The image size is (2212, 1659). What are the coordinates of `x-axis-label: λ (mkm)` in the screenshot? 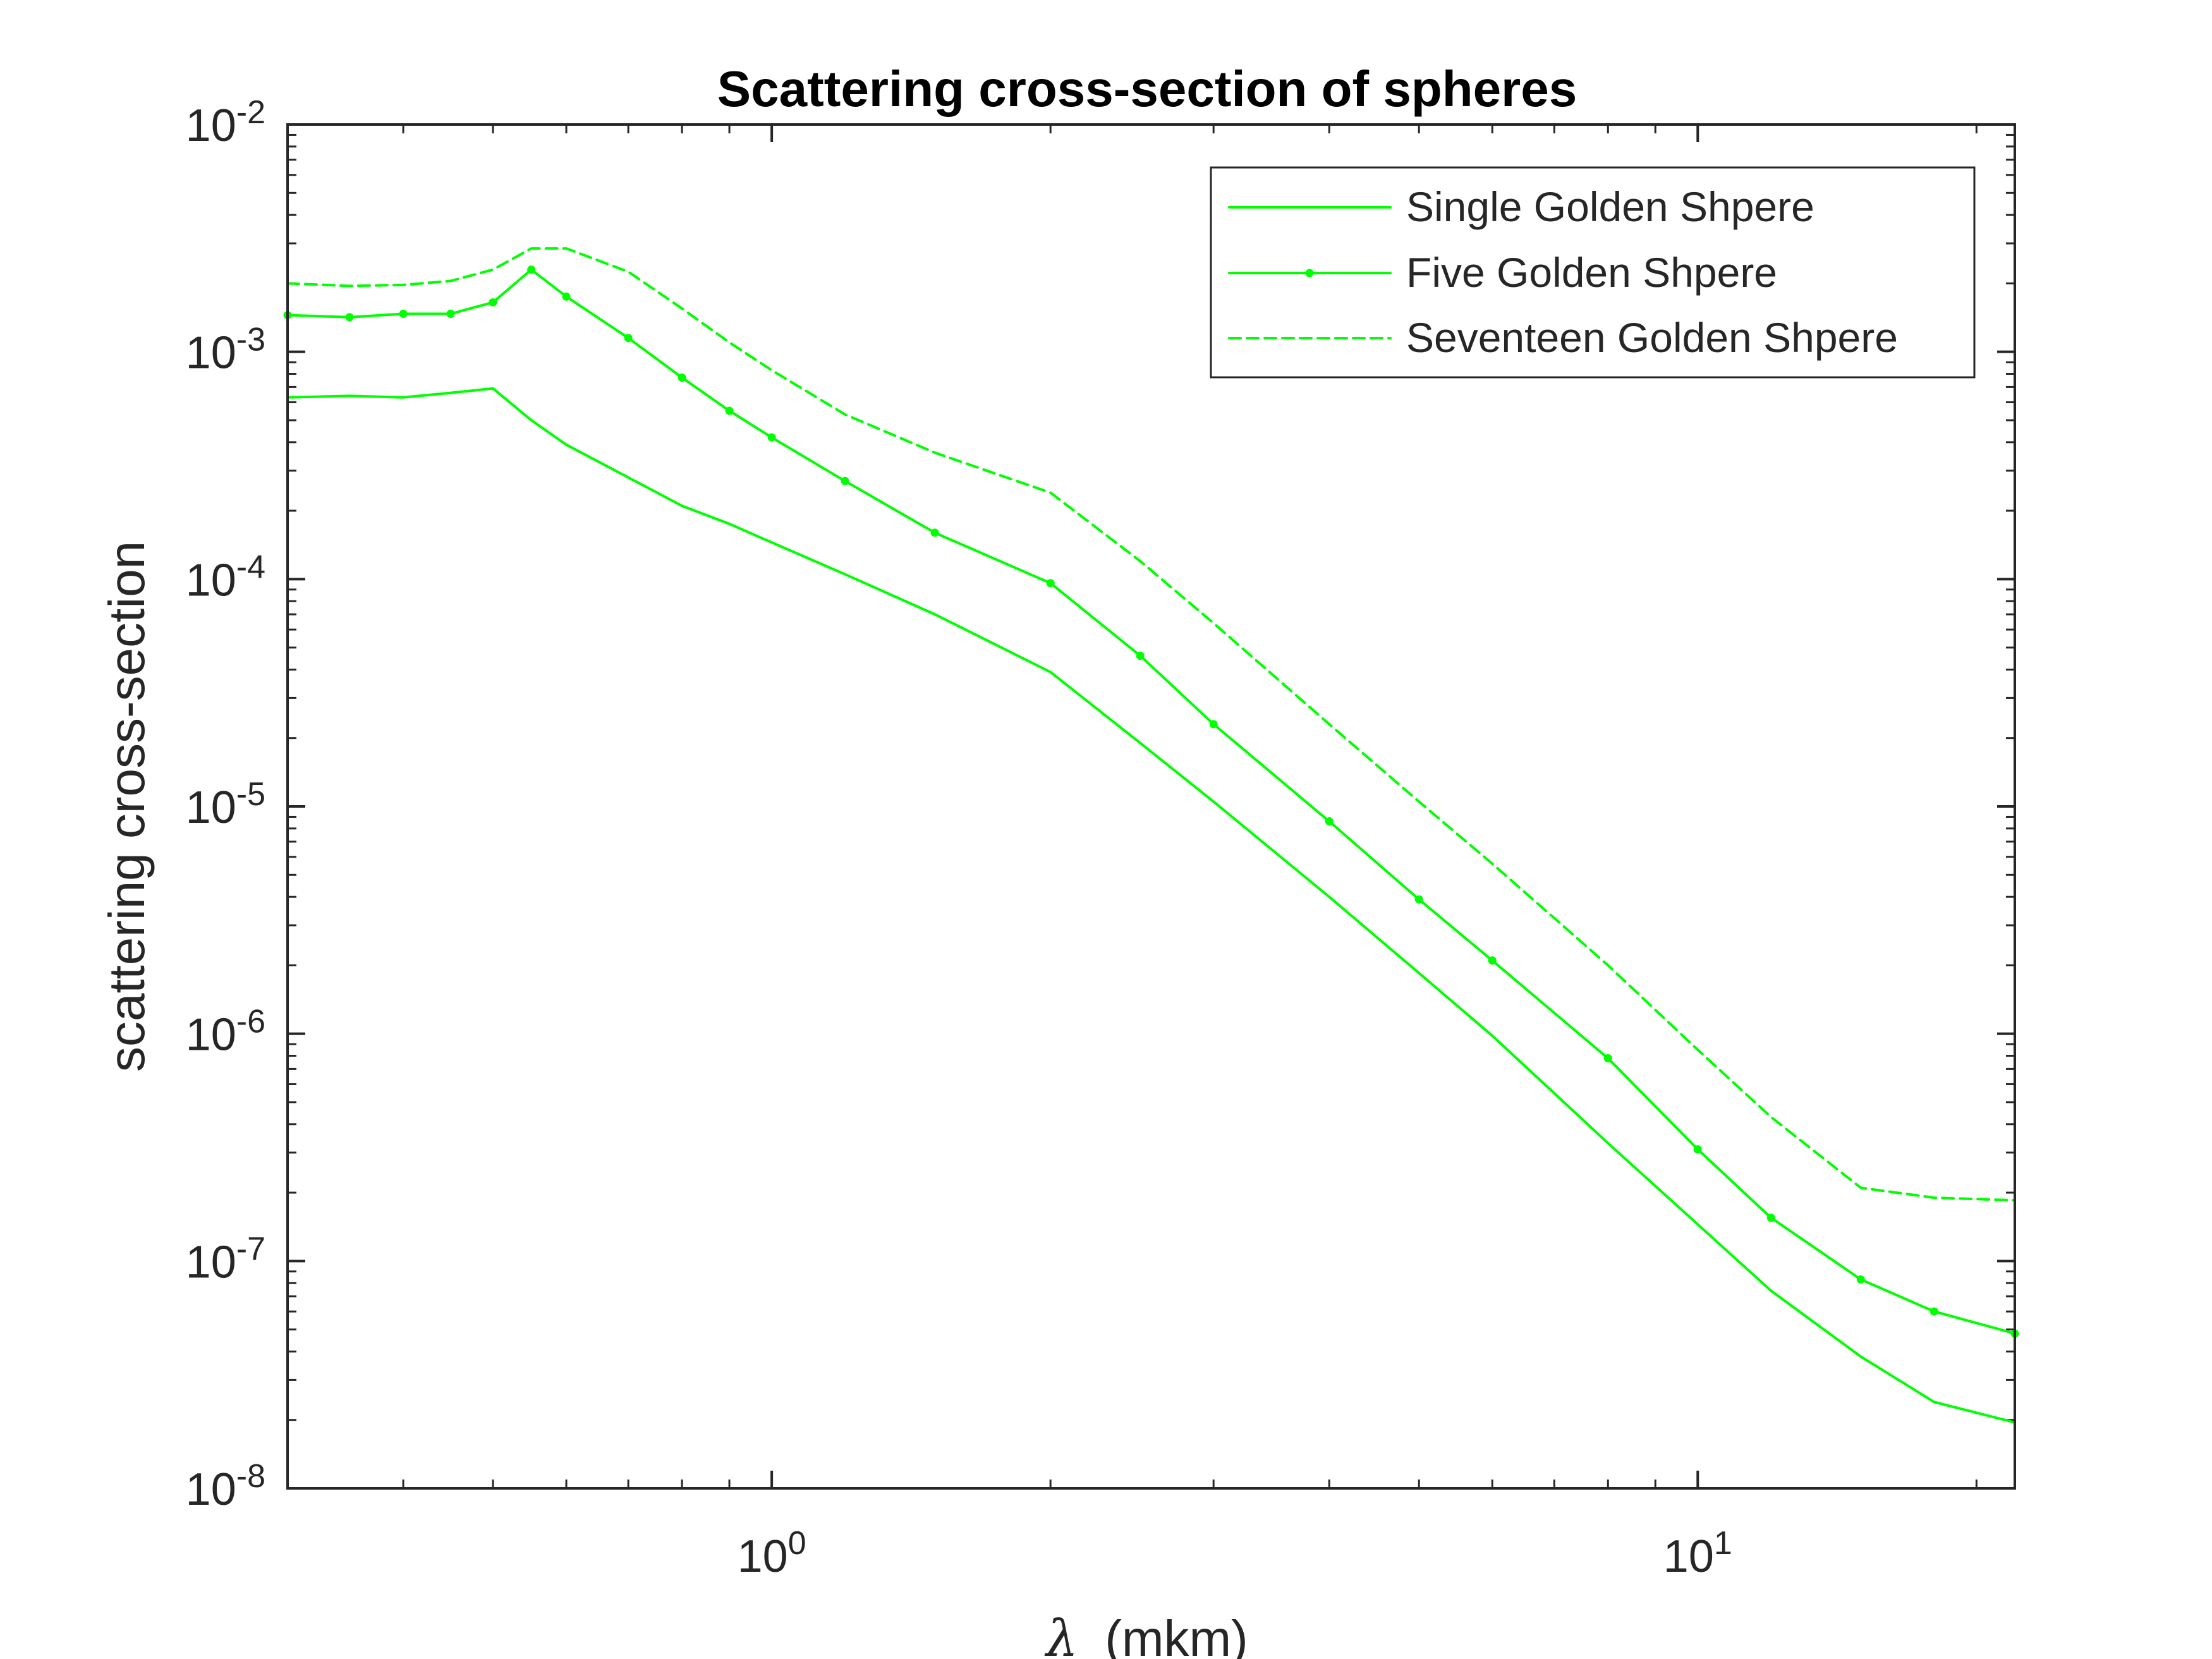 It's located at (1146, 1634).